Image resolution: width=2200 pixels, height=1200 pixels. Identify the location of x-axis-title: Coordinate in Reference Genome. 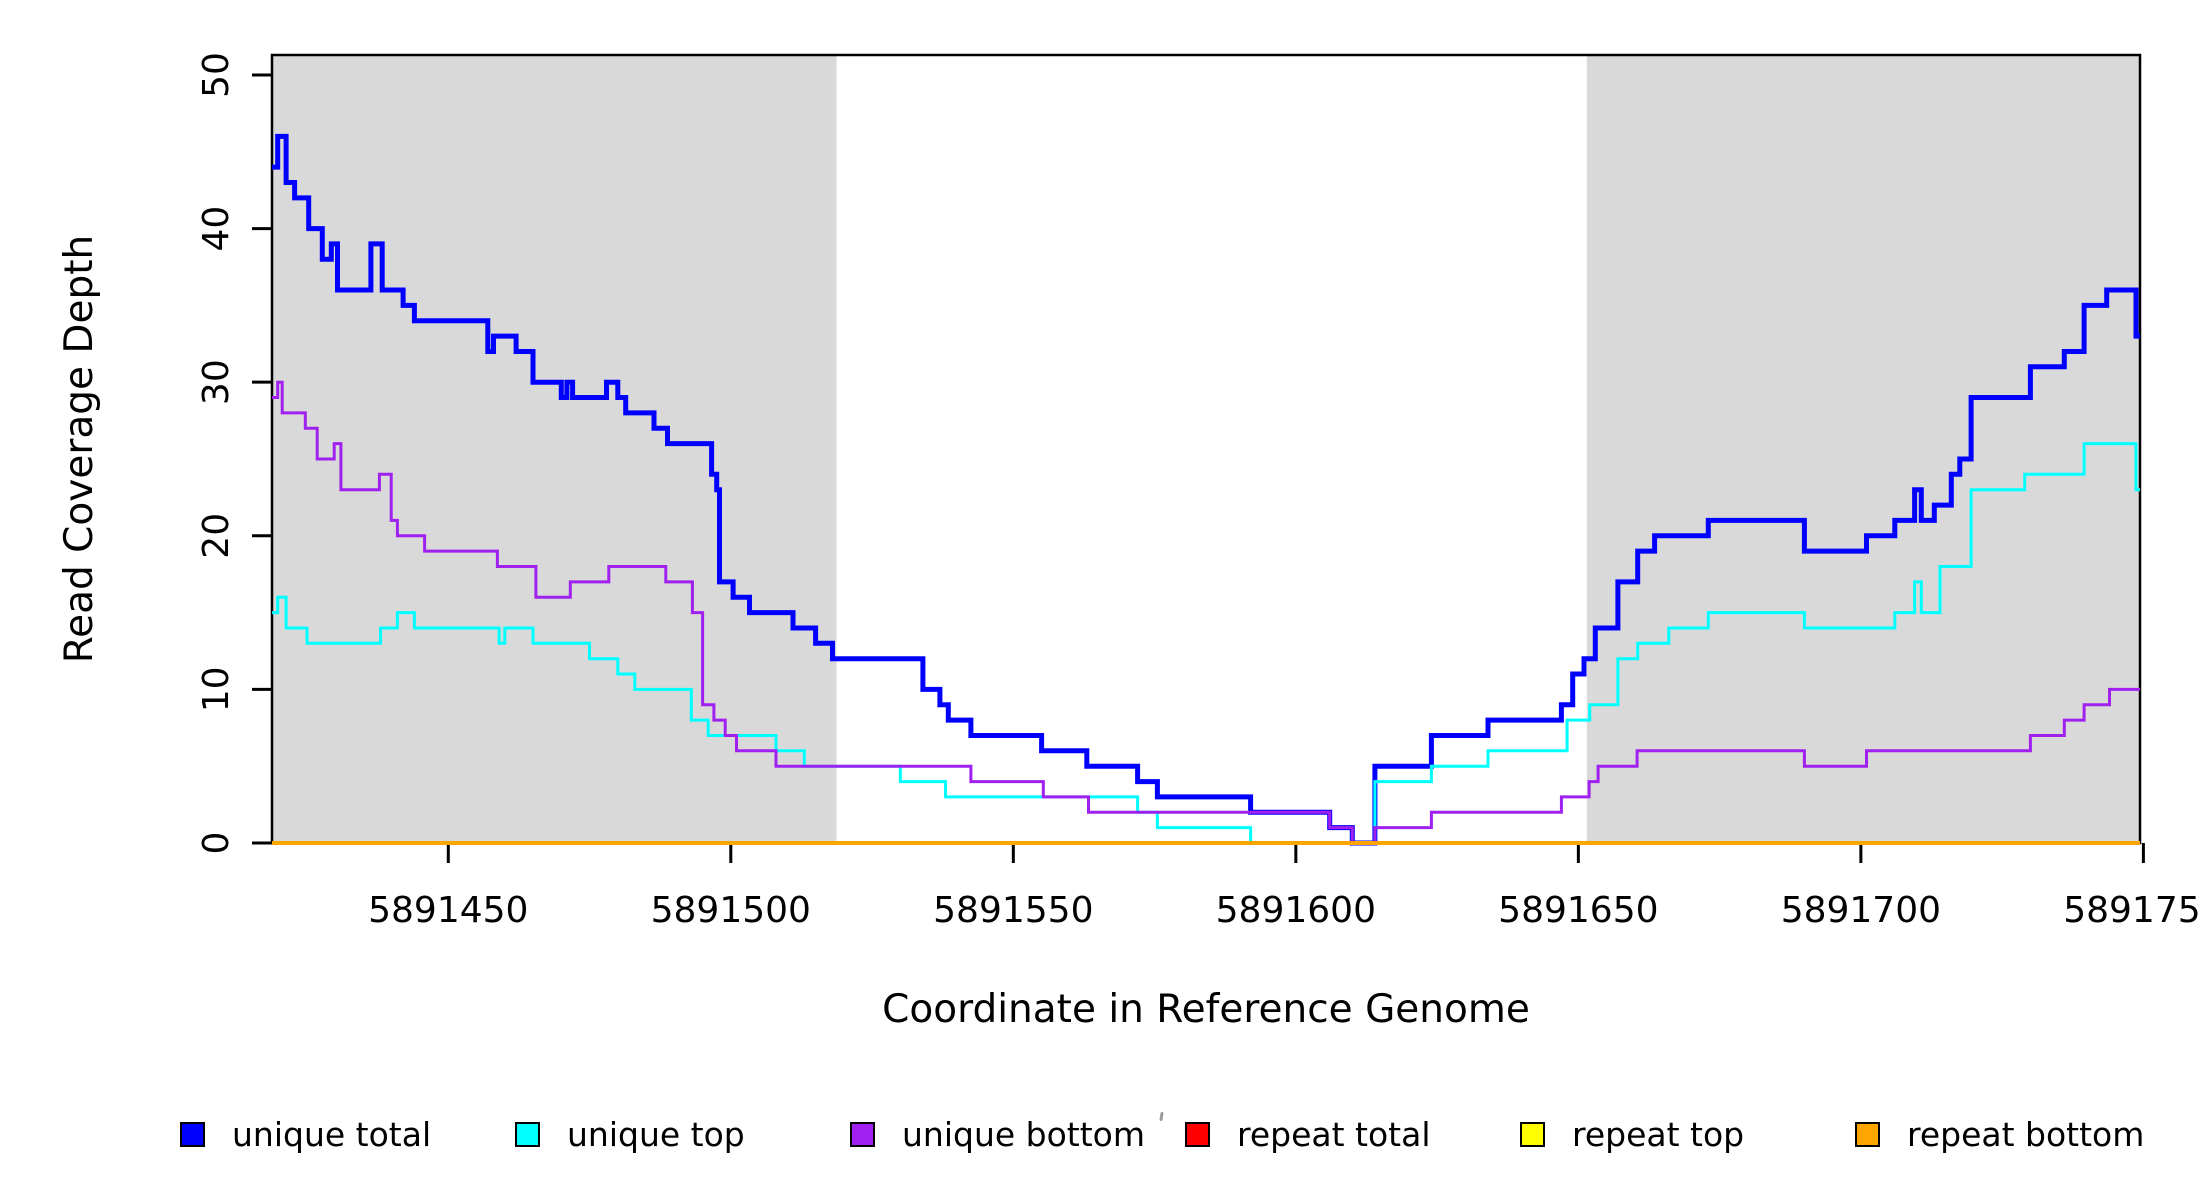
(1206, 1009).